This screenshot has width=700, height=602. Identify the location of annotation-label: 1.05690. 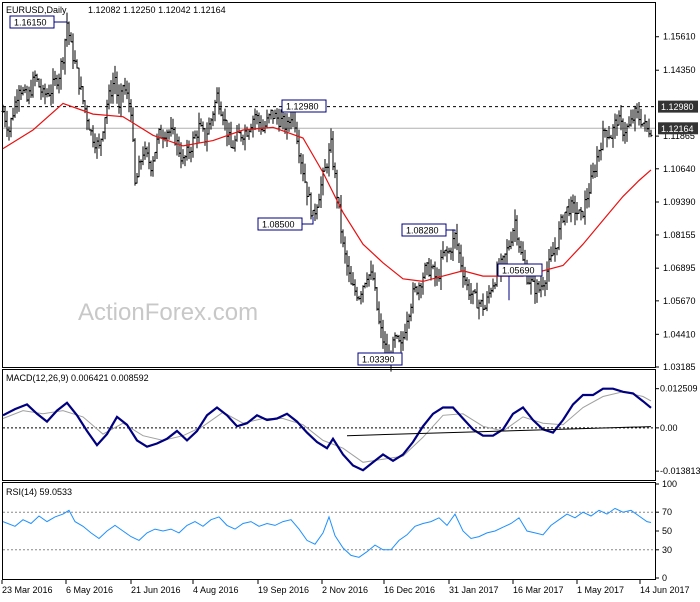
(518, 271).